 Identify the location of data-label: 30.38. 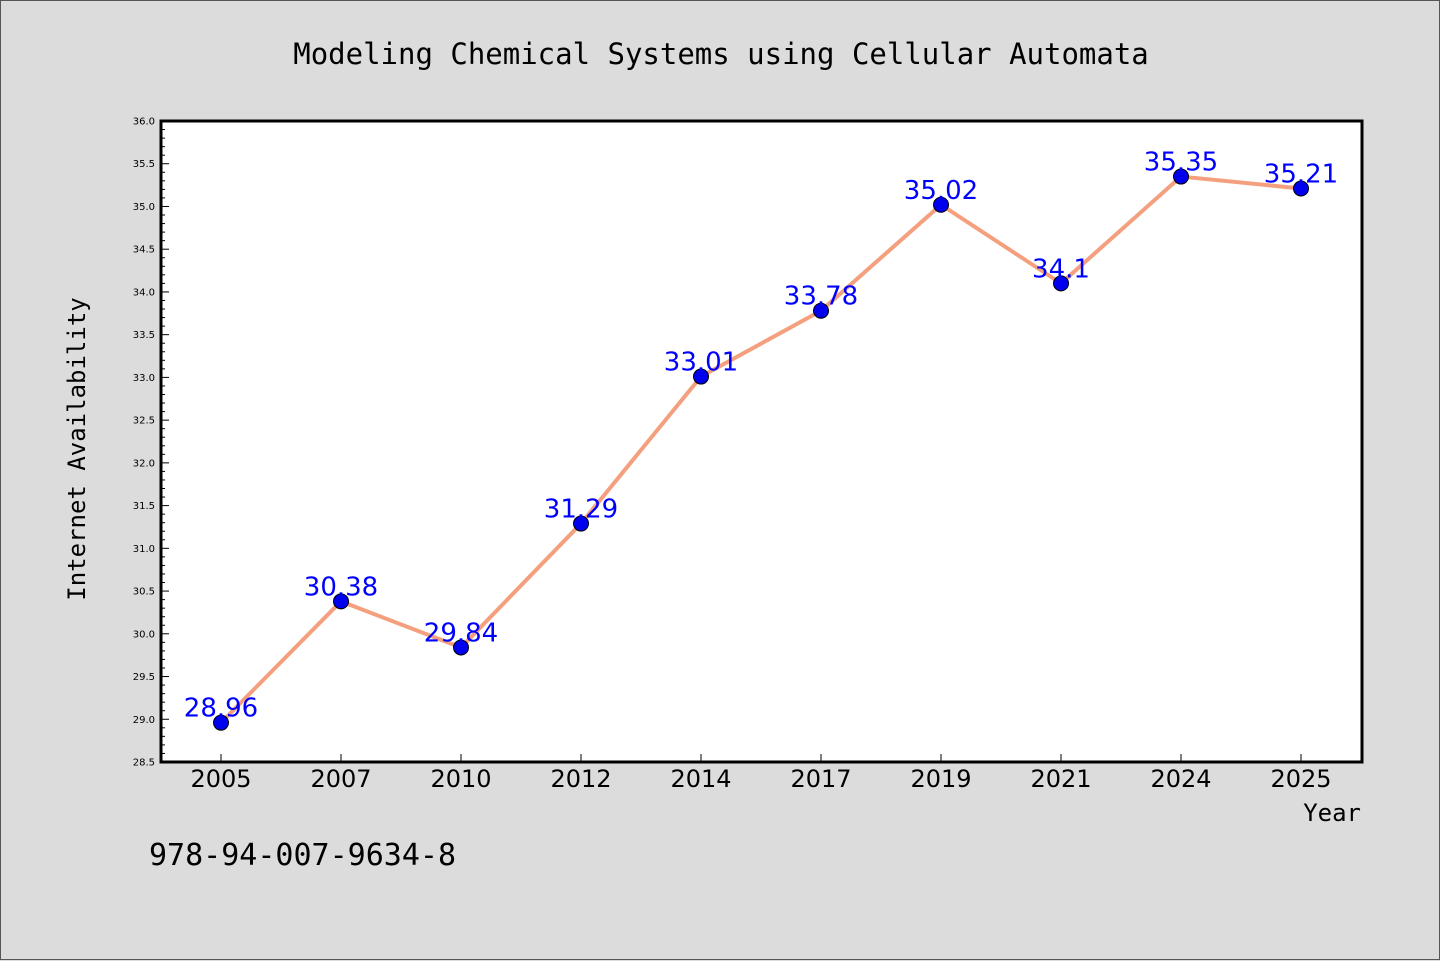
(341, 587).